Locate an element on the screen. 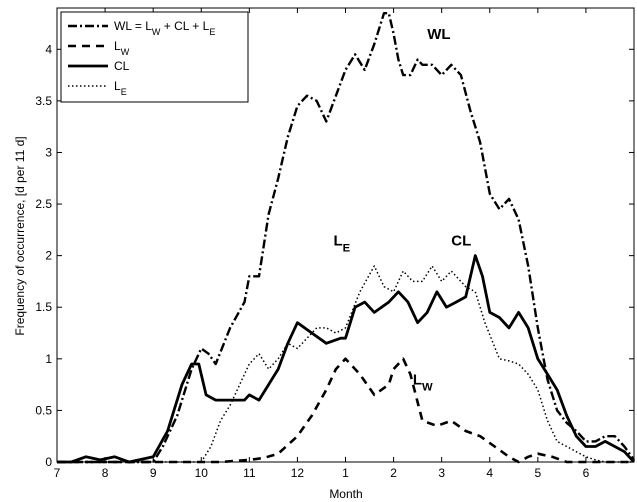  annotation-le: LE is located at coordinates (341, 243).